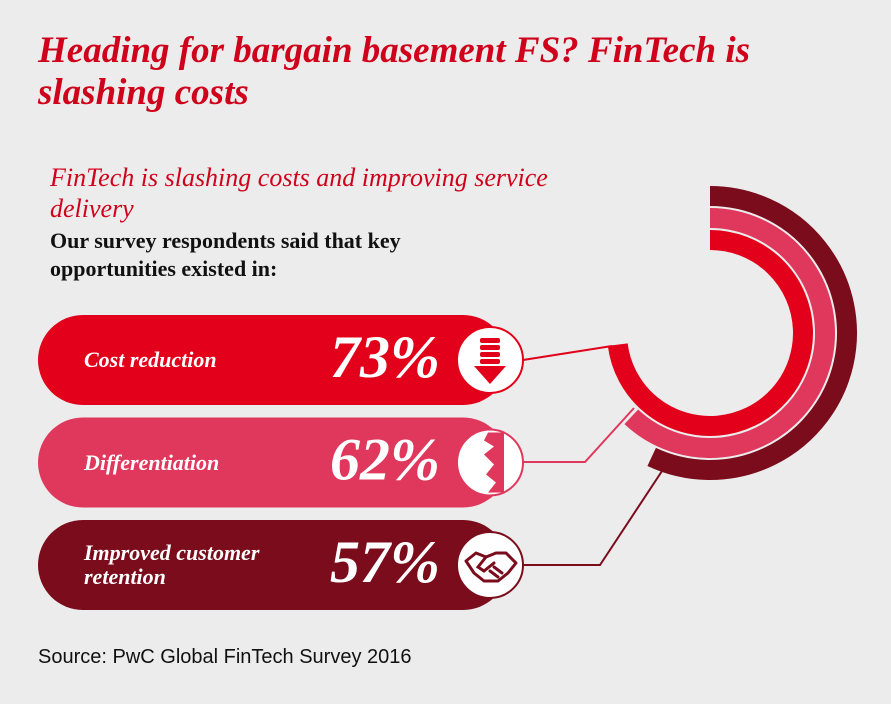  What do you see at coordinates (225, 657) in the screenshot?
I see `source: Source: PwC Global FinTech Survey 2016` at bounding box center [225, 657].